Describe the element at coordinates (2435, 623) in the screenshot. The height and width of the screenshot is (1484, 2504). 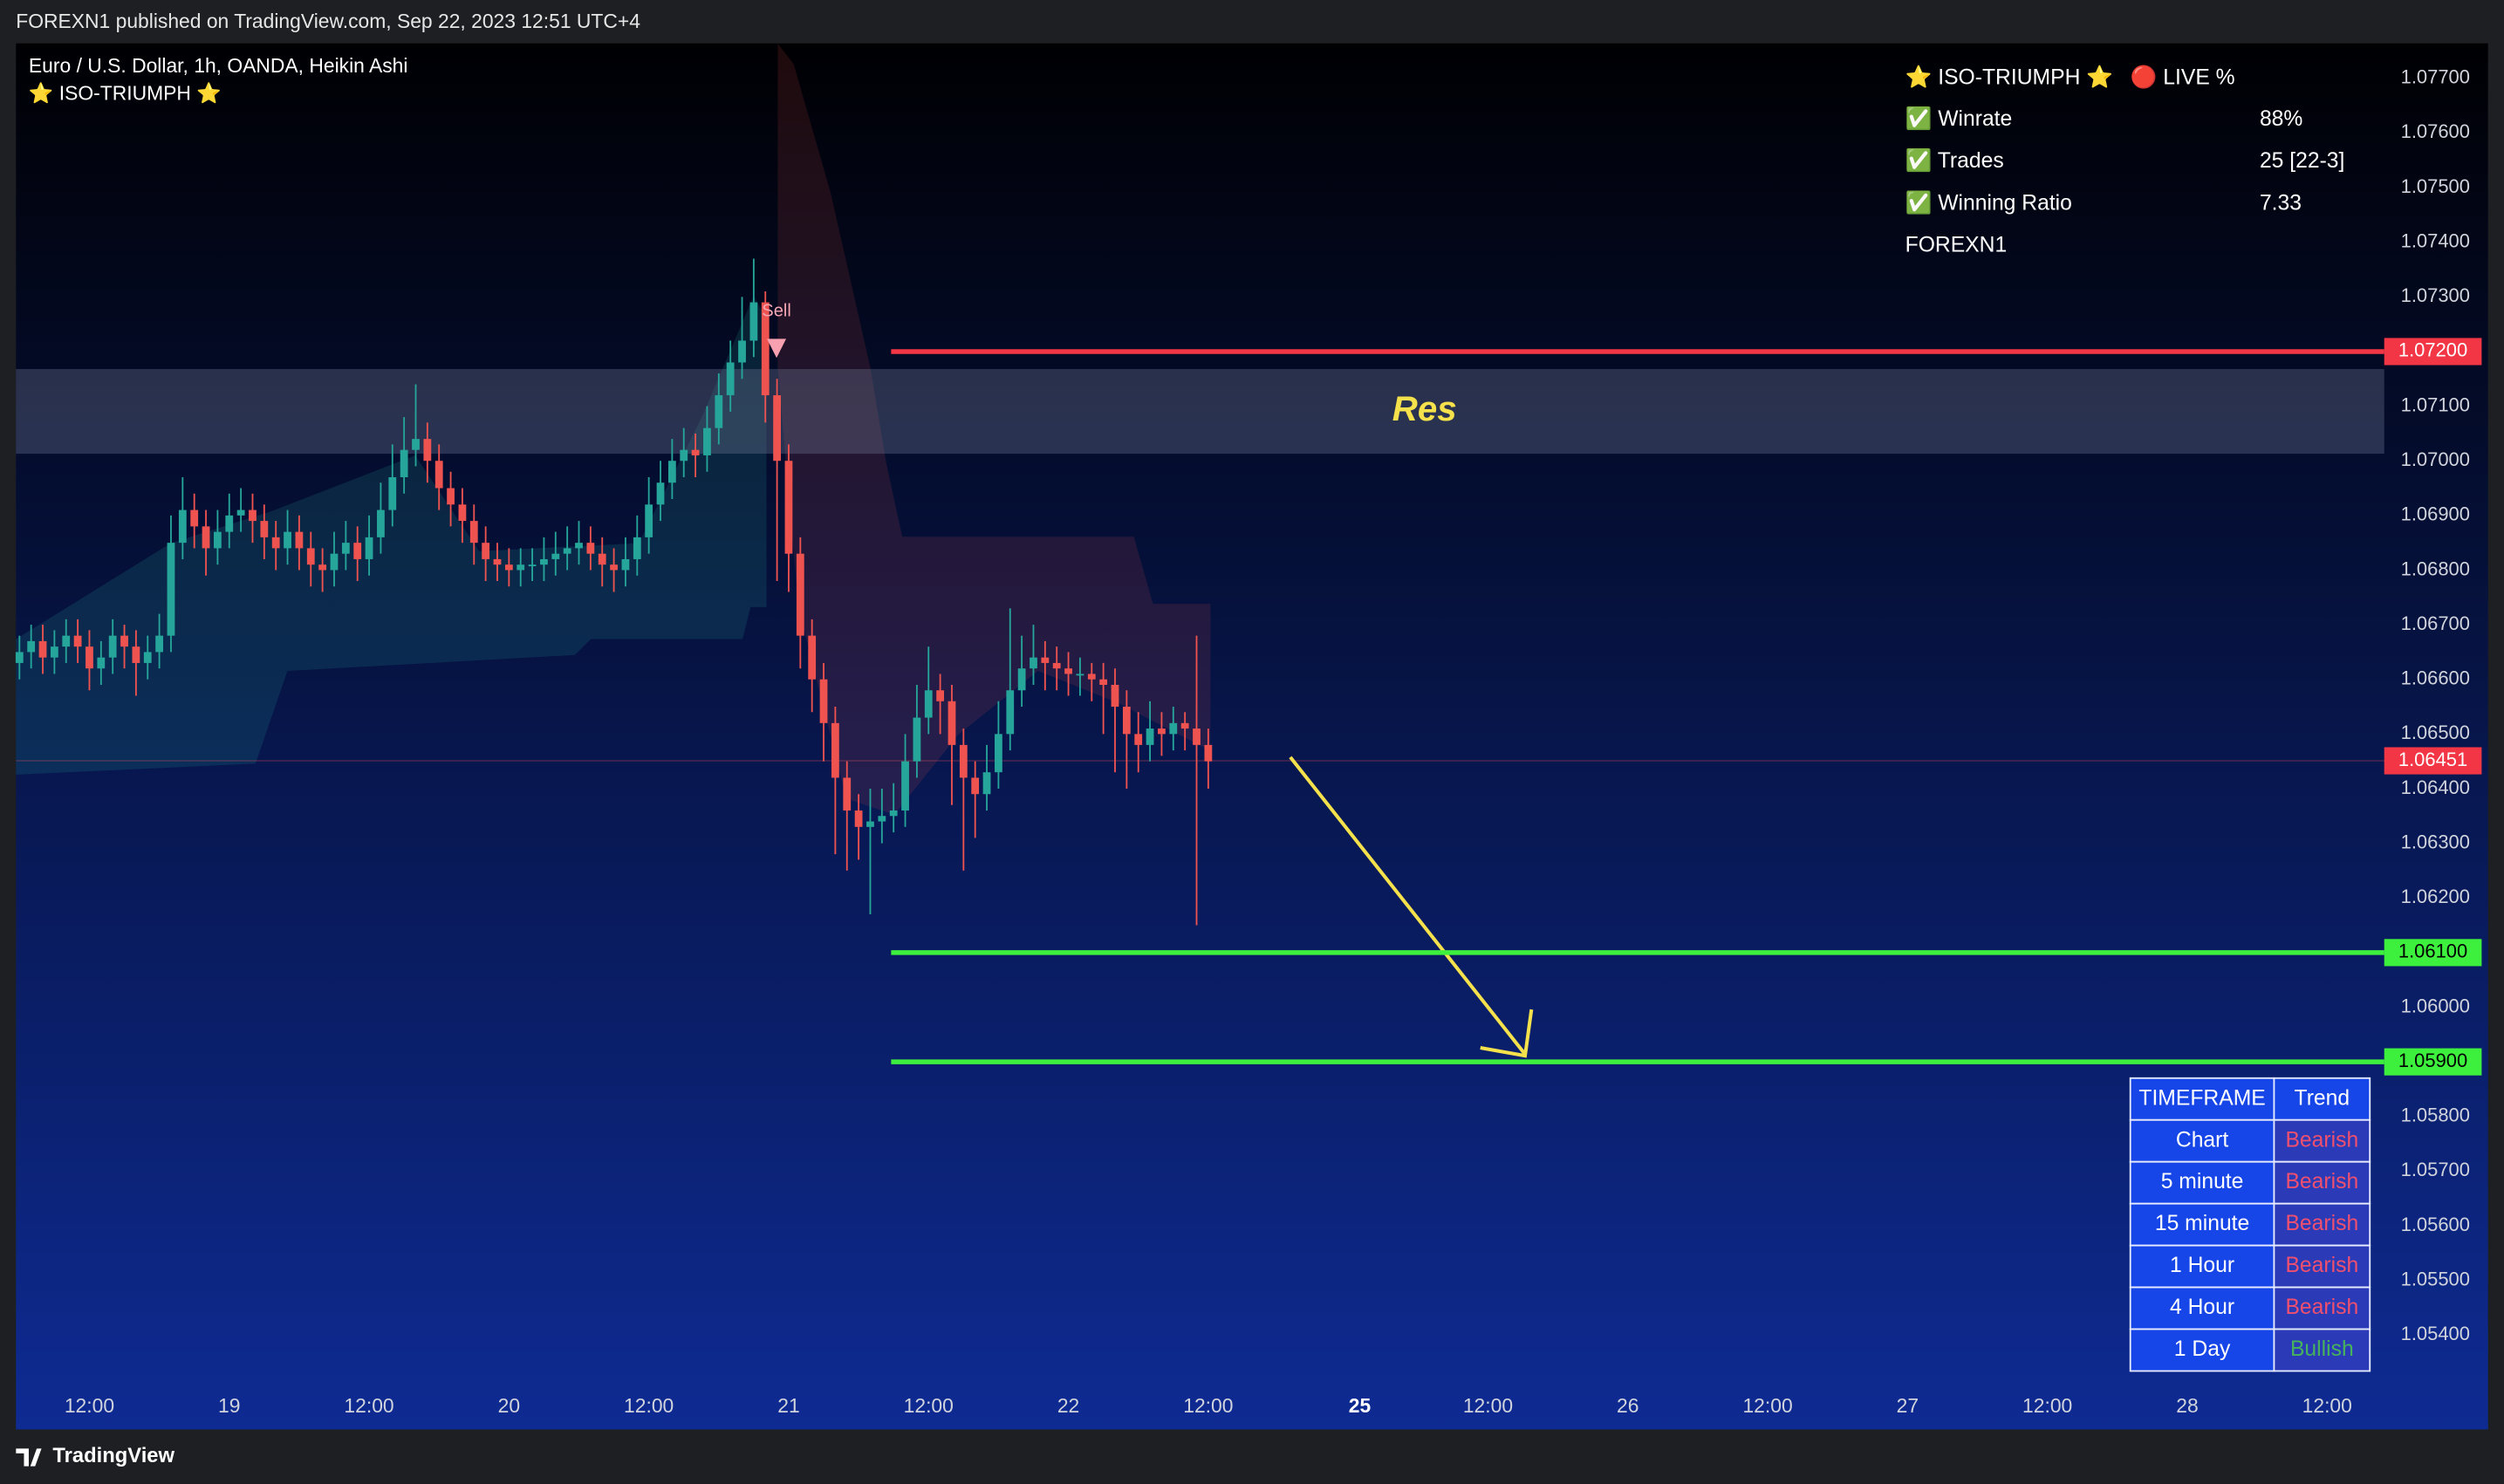
I see `y-tick-label: 1.06700` at that location.